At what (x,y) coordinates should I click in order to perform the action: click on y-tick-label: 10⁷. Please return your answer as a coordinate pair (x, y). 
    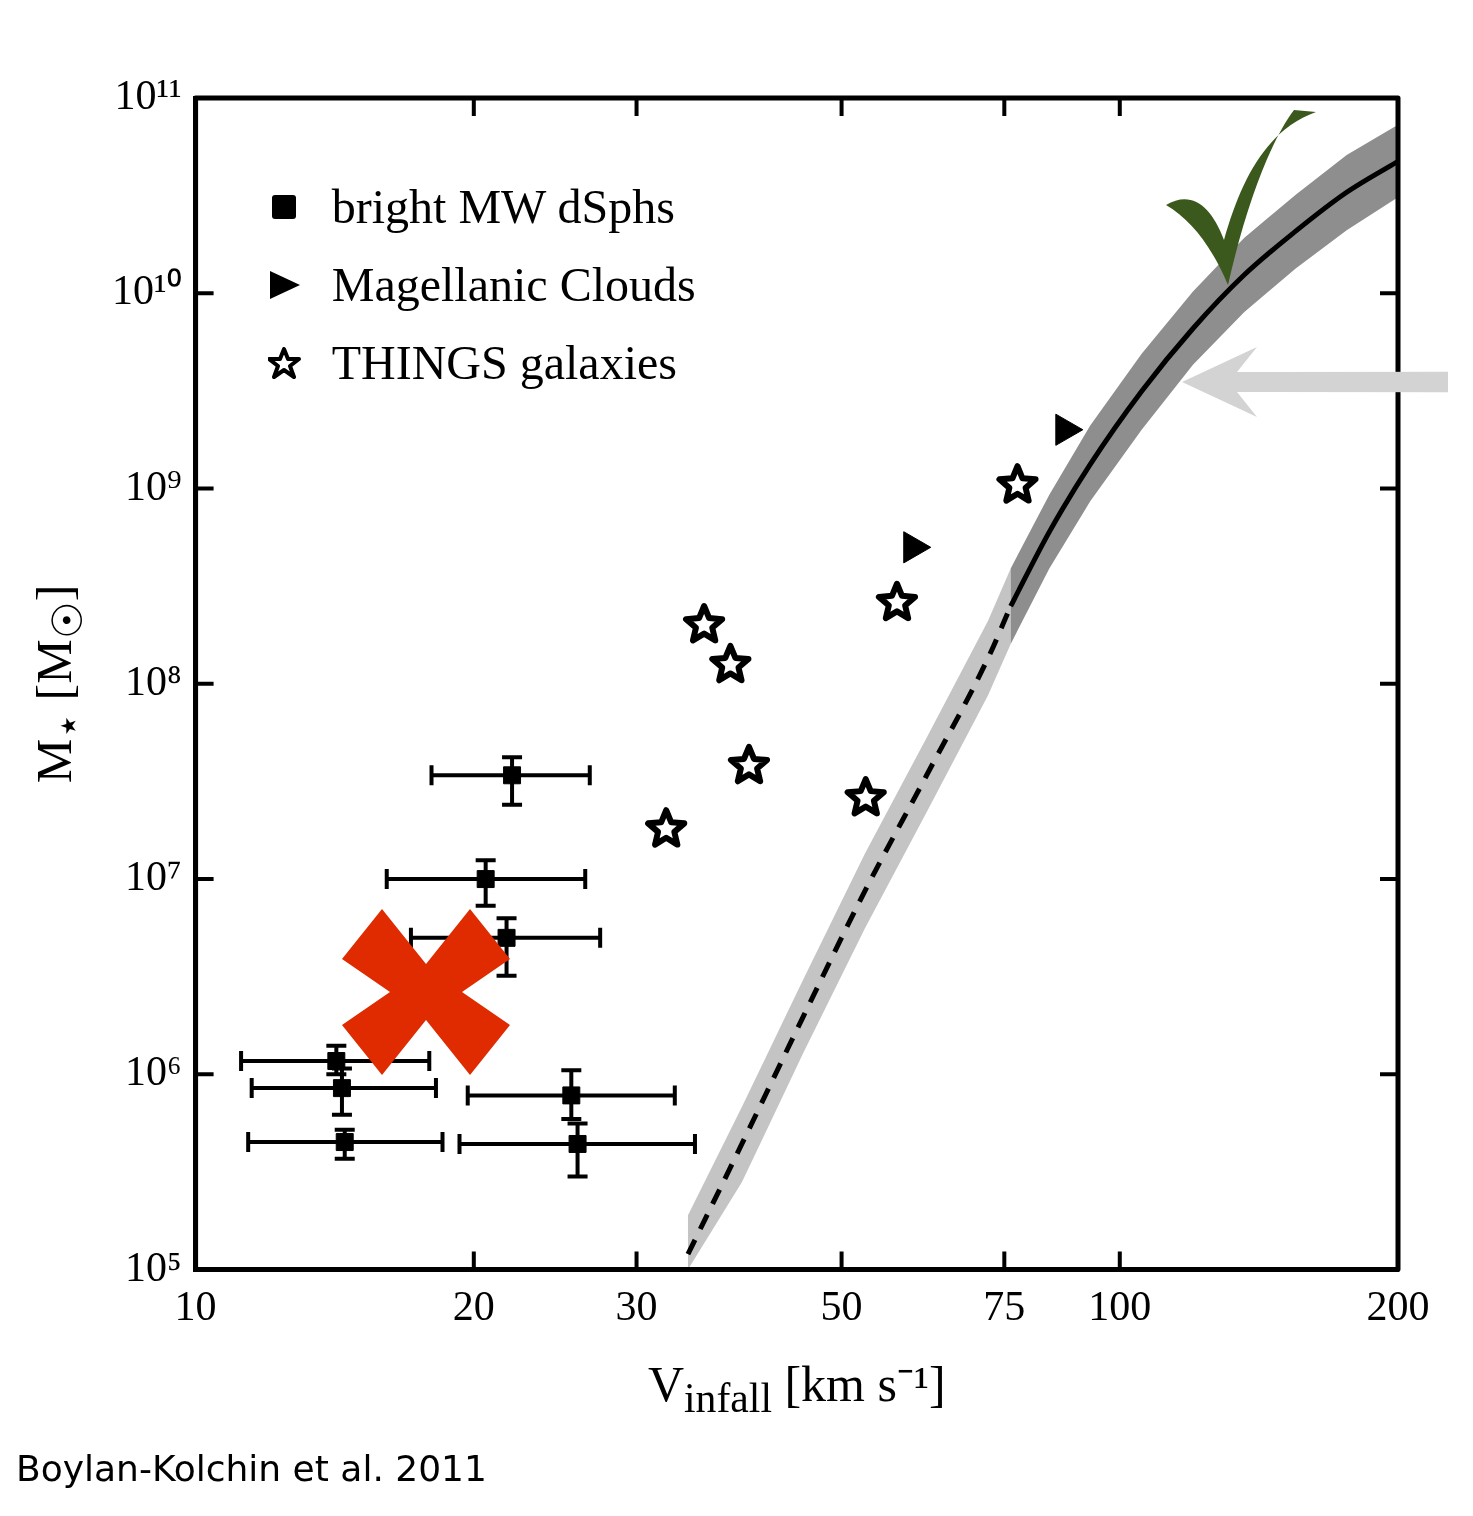
    Looking at the image, I should click on (153, 876).